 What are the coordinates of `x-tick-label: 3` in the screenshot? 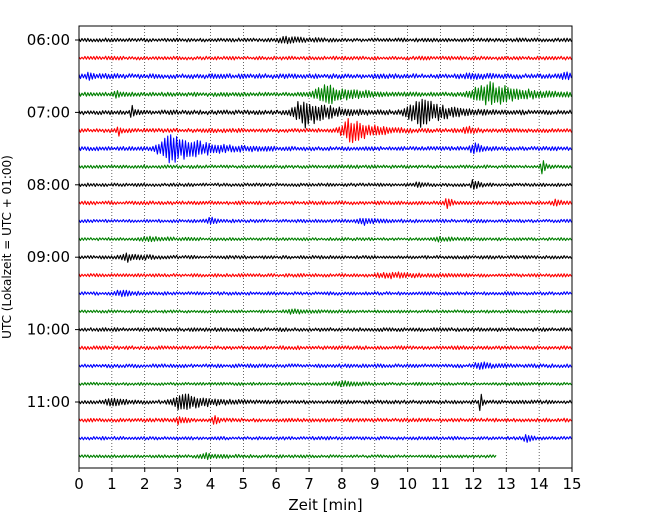 It's located at (178, 484).